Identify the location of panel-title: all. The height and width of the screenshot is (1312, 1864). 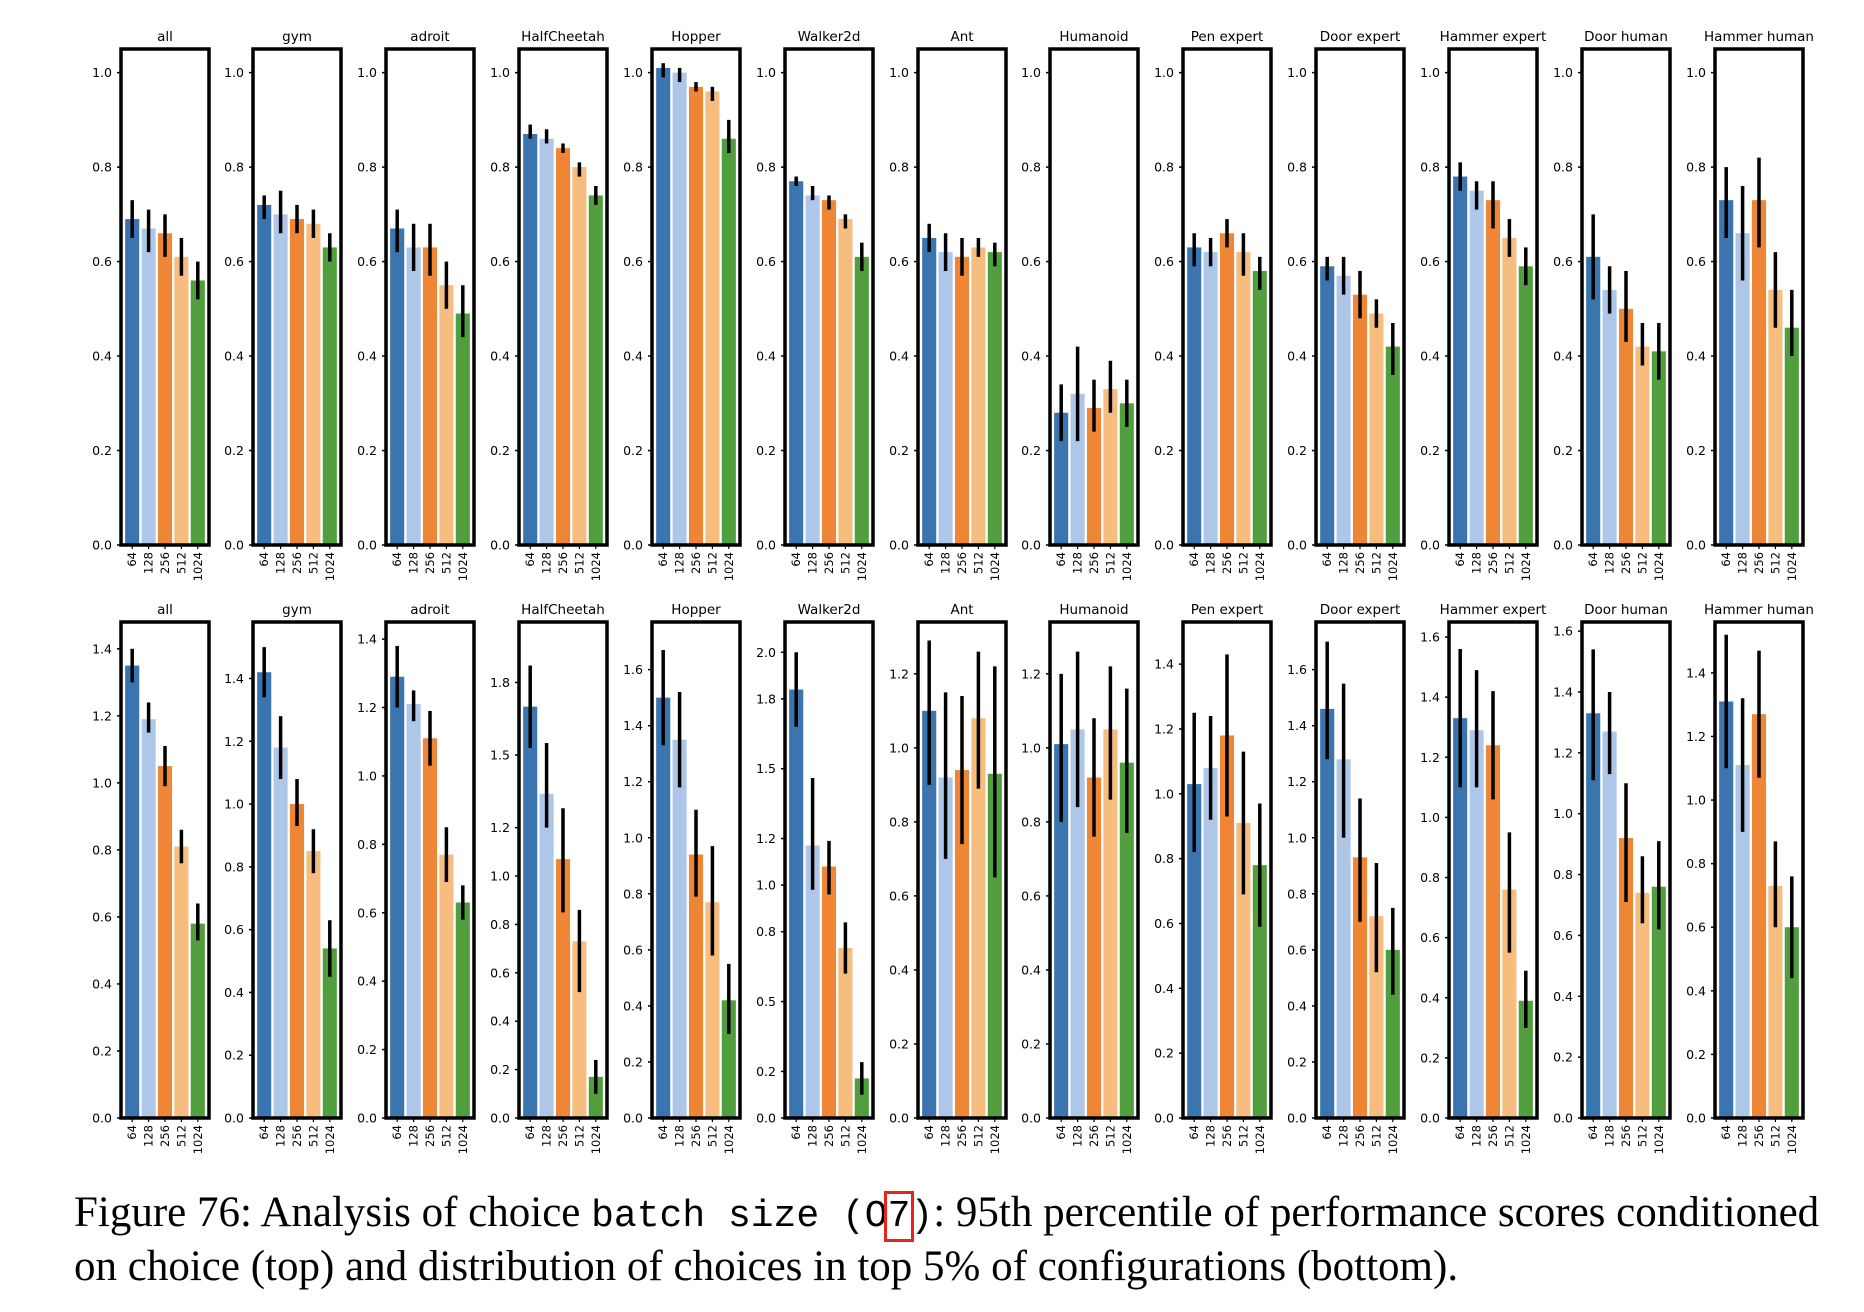
(165, 610).